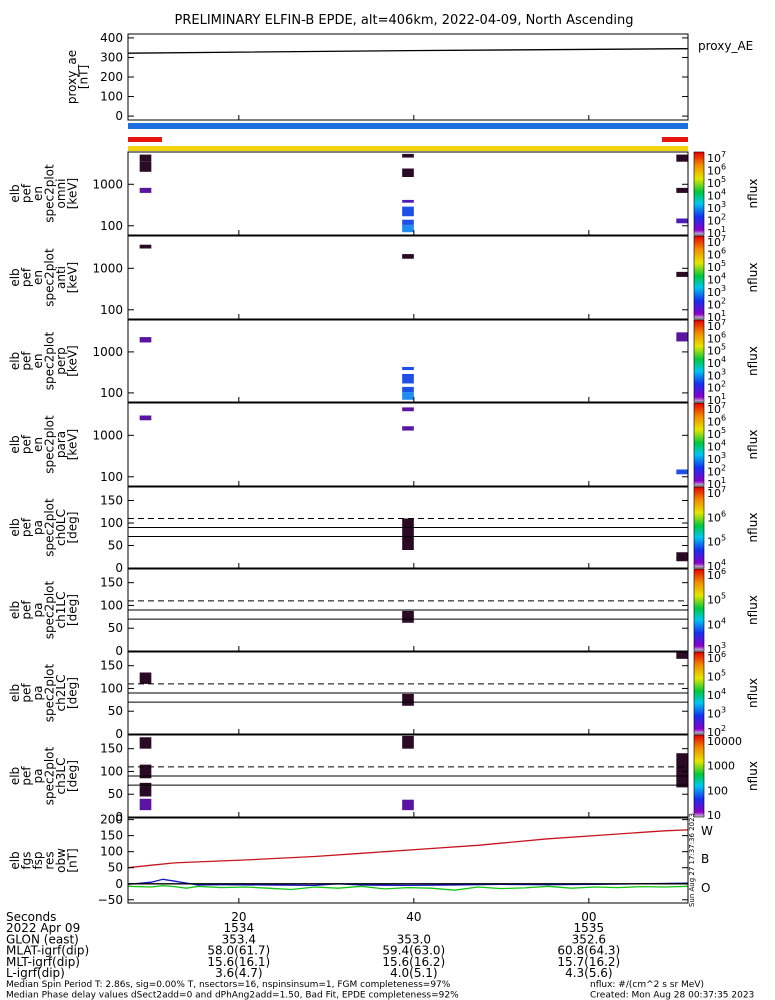 This screenshot has width=775, height=1000. I want to click on bottom-row-value: 3.6(4.7), so click(239, 973).